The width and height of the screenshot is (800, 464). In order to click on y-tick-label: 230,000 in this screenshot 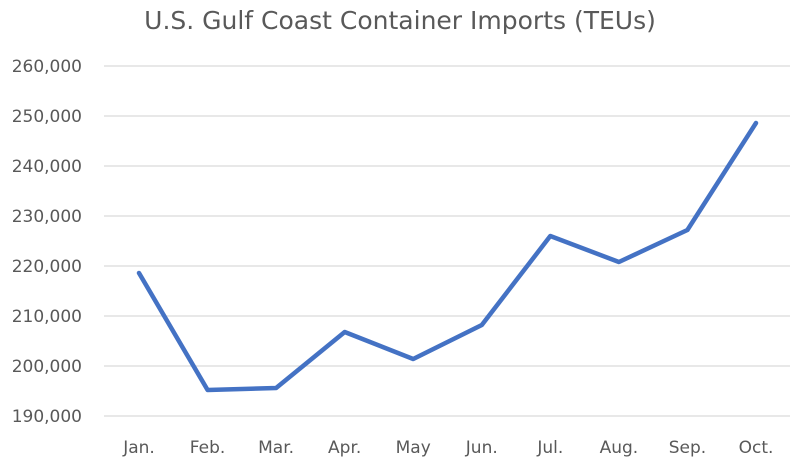, I will do `click(47, 217)`.